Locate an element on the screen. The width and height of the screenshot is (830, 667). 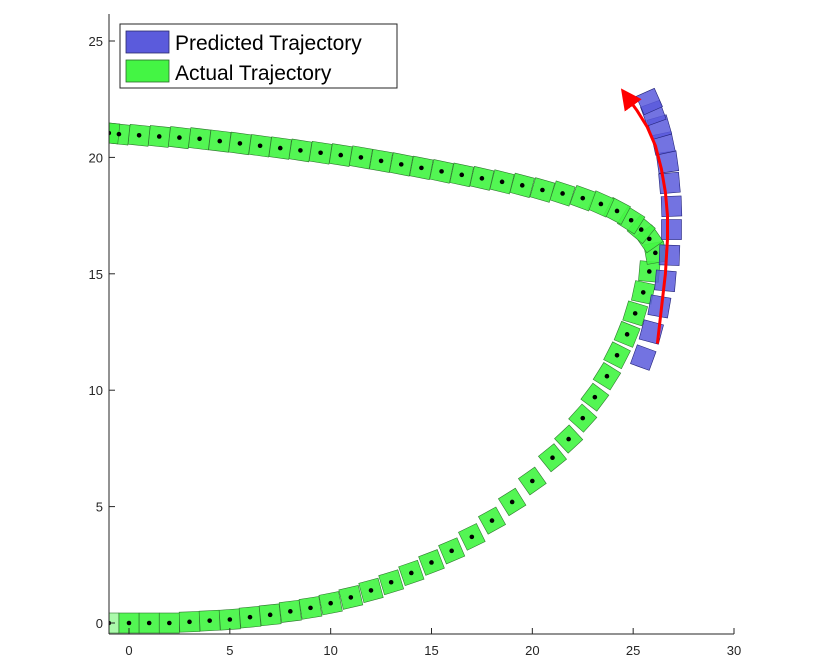
x-tick-label: 25 is located at coordinates (633, 650).